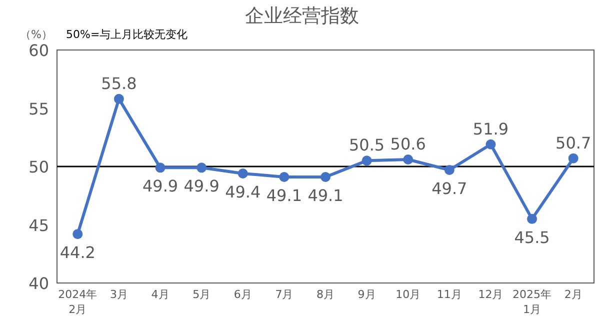 Image resolution: width=604 pixels, height=325 pixels. What do you see at coordinates (450, 188) in the screenshot?
I see `data-label: 49.7` at bounding box center [450, 188].